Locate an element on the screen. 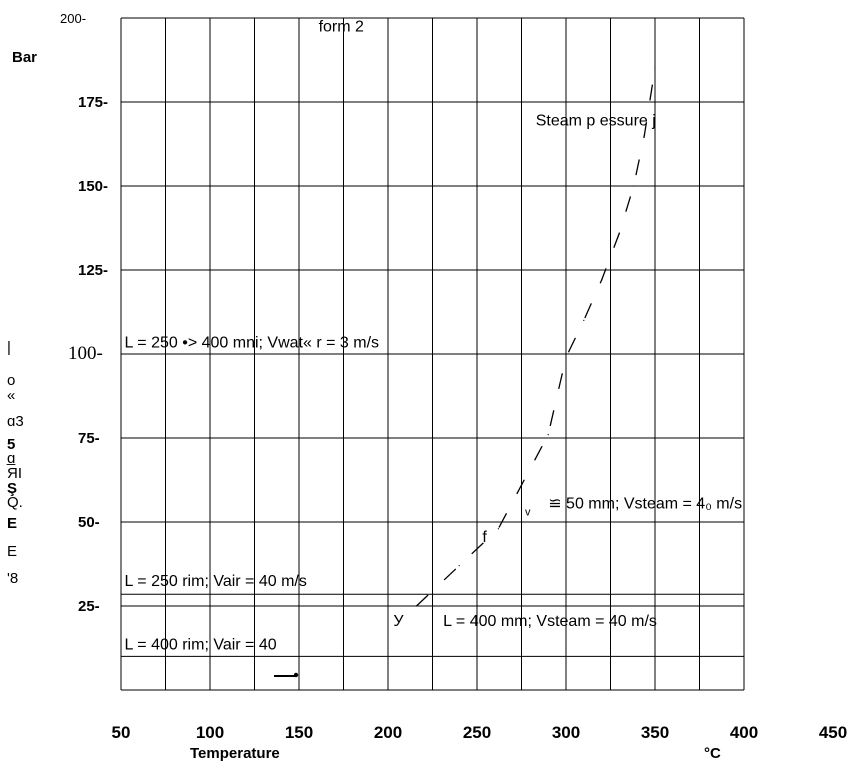 The width and height of the screenshot is (857, 769). marker-dot is located at coordinates (296, 675).